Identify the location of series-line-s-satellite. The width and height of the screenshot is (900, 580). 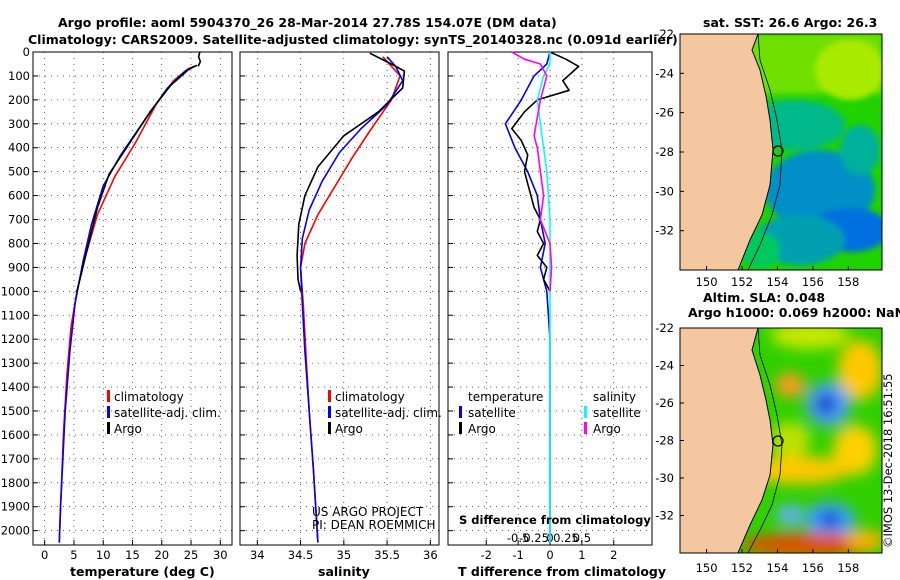
(543, 297).